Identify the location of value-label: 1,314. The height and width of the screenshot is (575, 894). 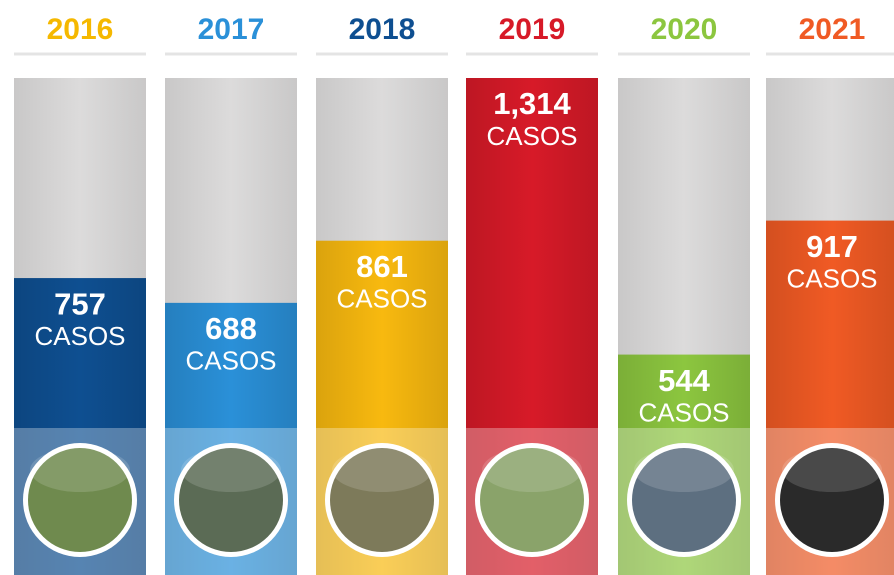
(532, 103).